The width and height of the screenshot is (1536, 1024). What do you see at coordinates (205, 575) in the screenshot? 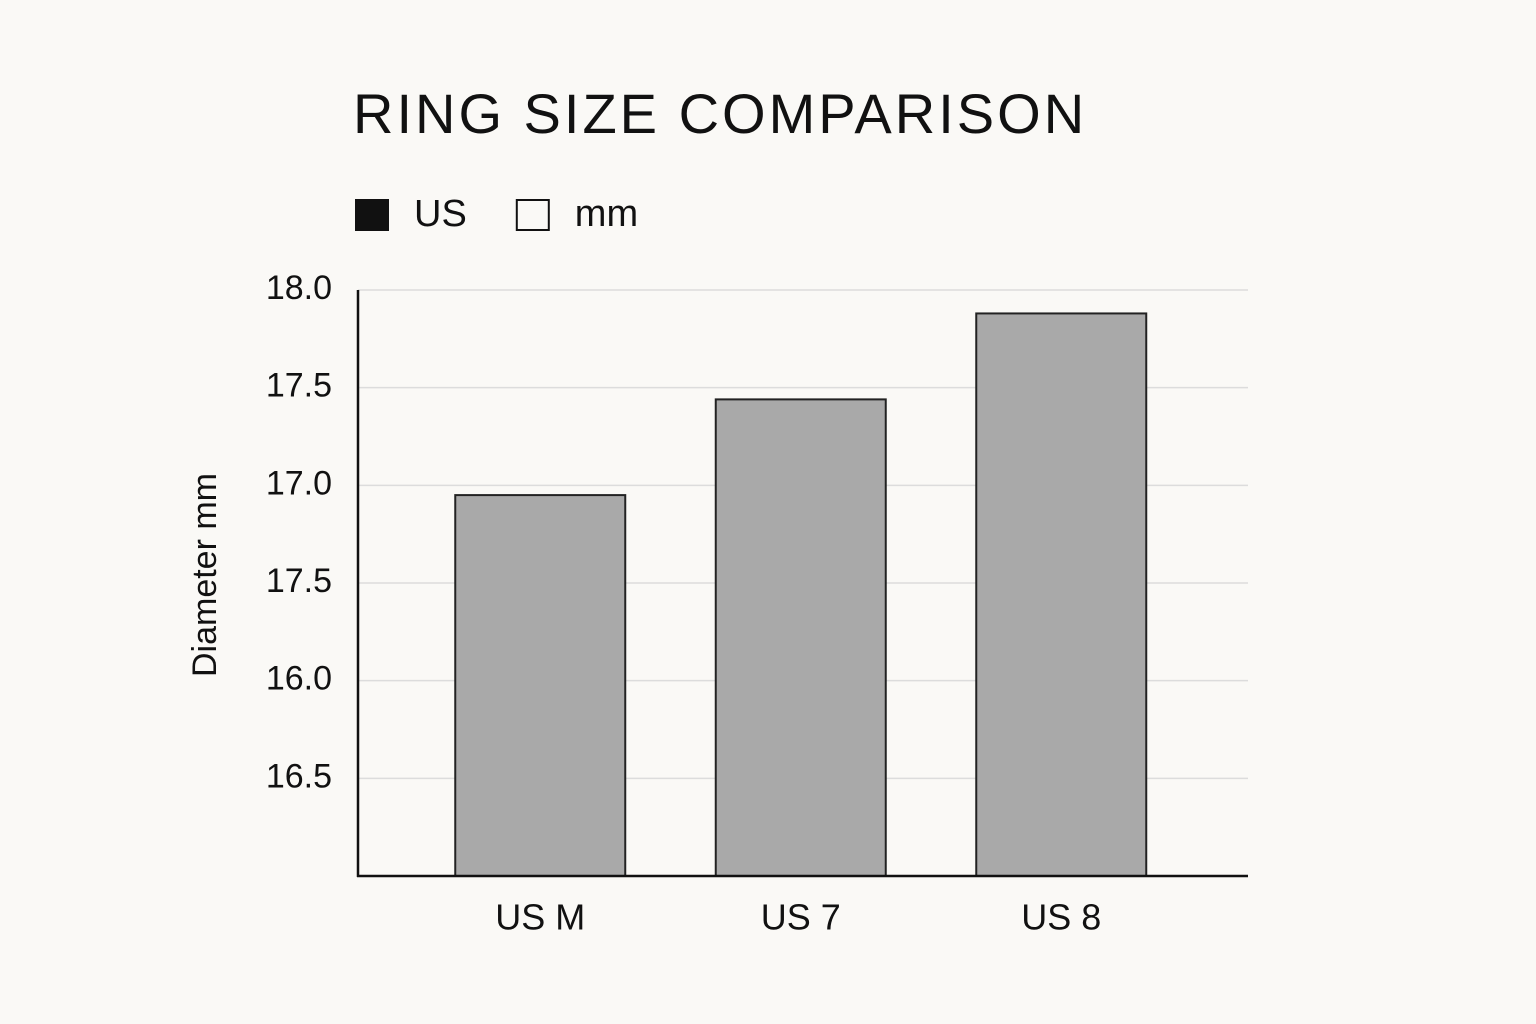
I see `y-axis-label: Diameter mm` at bounding box center [205, 575].